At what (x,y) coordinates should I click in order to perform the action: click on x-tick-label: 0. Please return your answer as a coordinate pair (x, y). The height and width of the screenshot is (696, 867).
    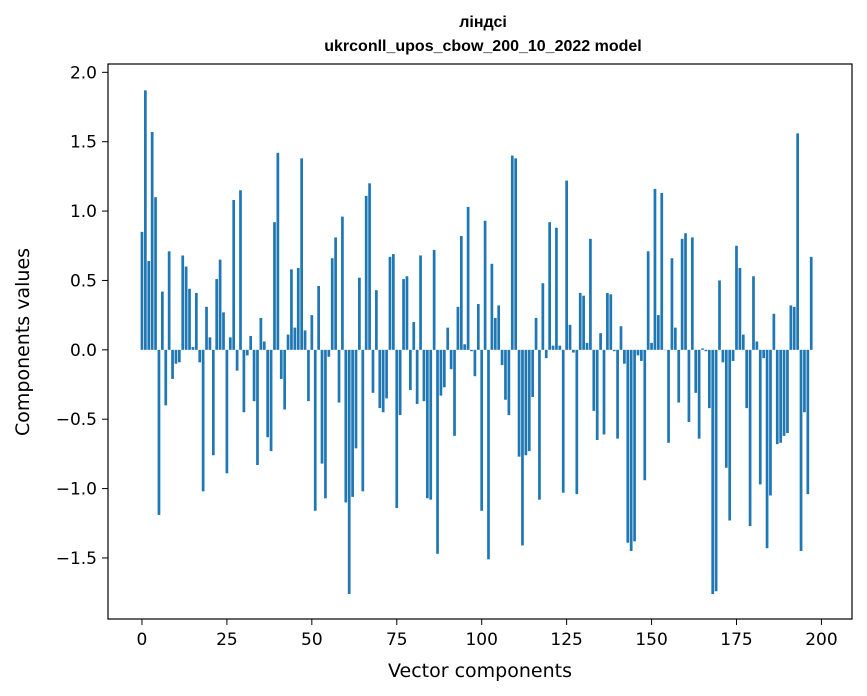
    Looking at the image, I should click on (142, 640).